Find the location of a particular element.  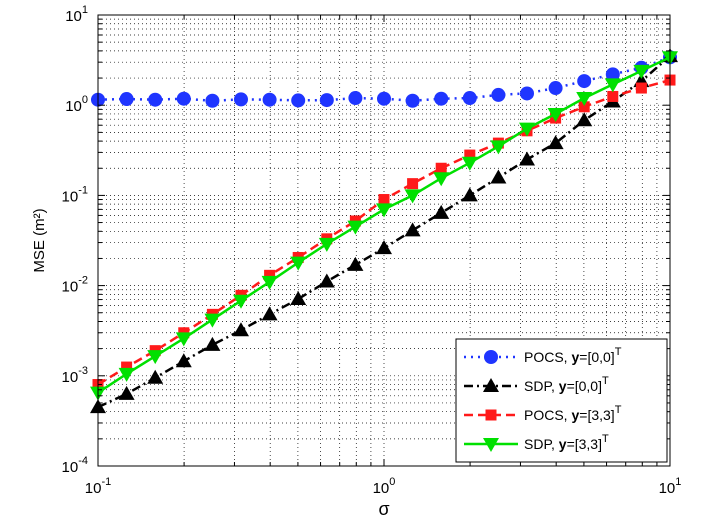

x-tick-label: 10⁰ is located at coordinates (384, 486).